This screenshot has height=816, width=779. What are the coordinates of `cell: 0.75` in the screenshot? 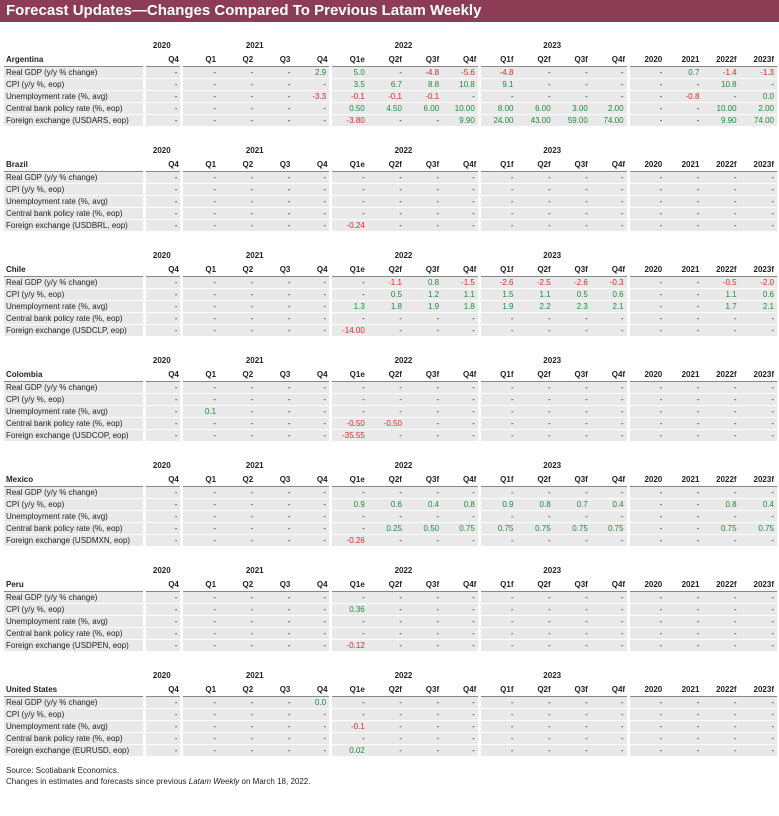 It's located at (461, 528).